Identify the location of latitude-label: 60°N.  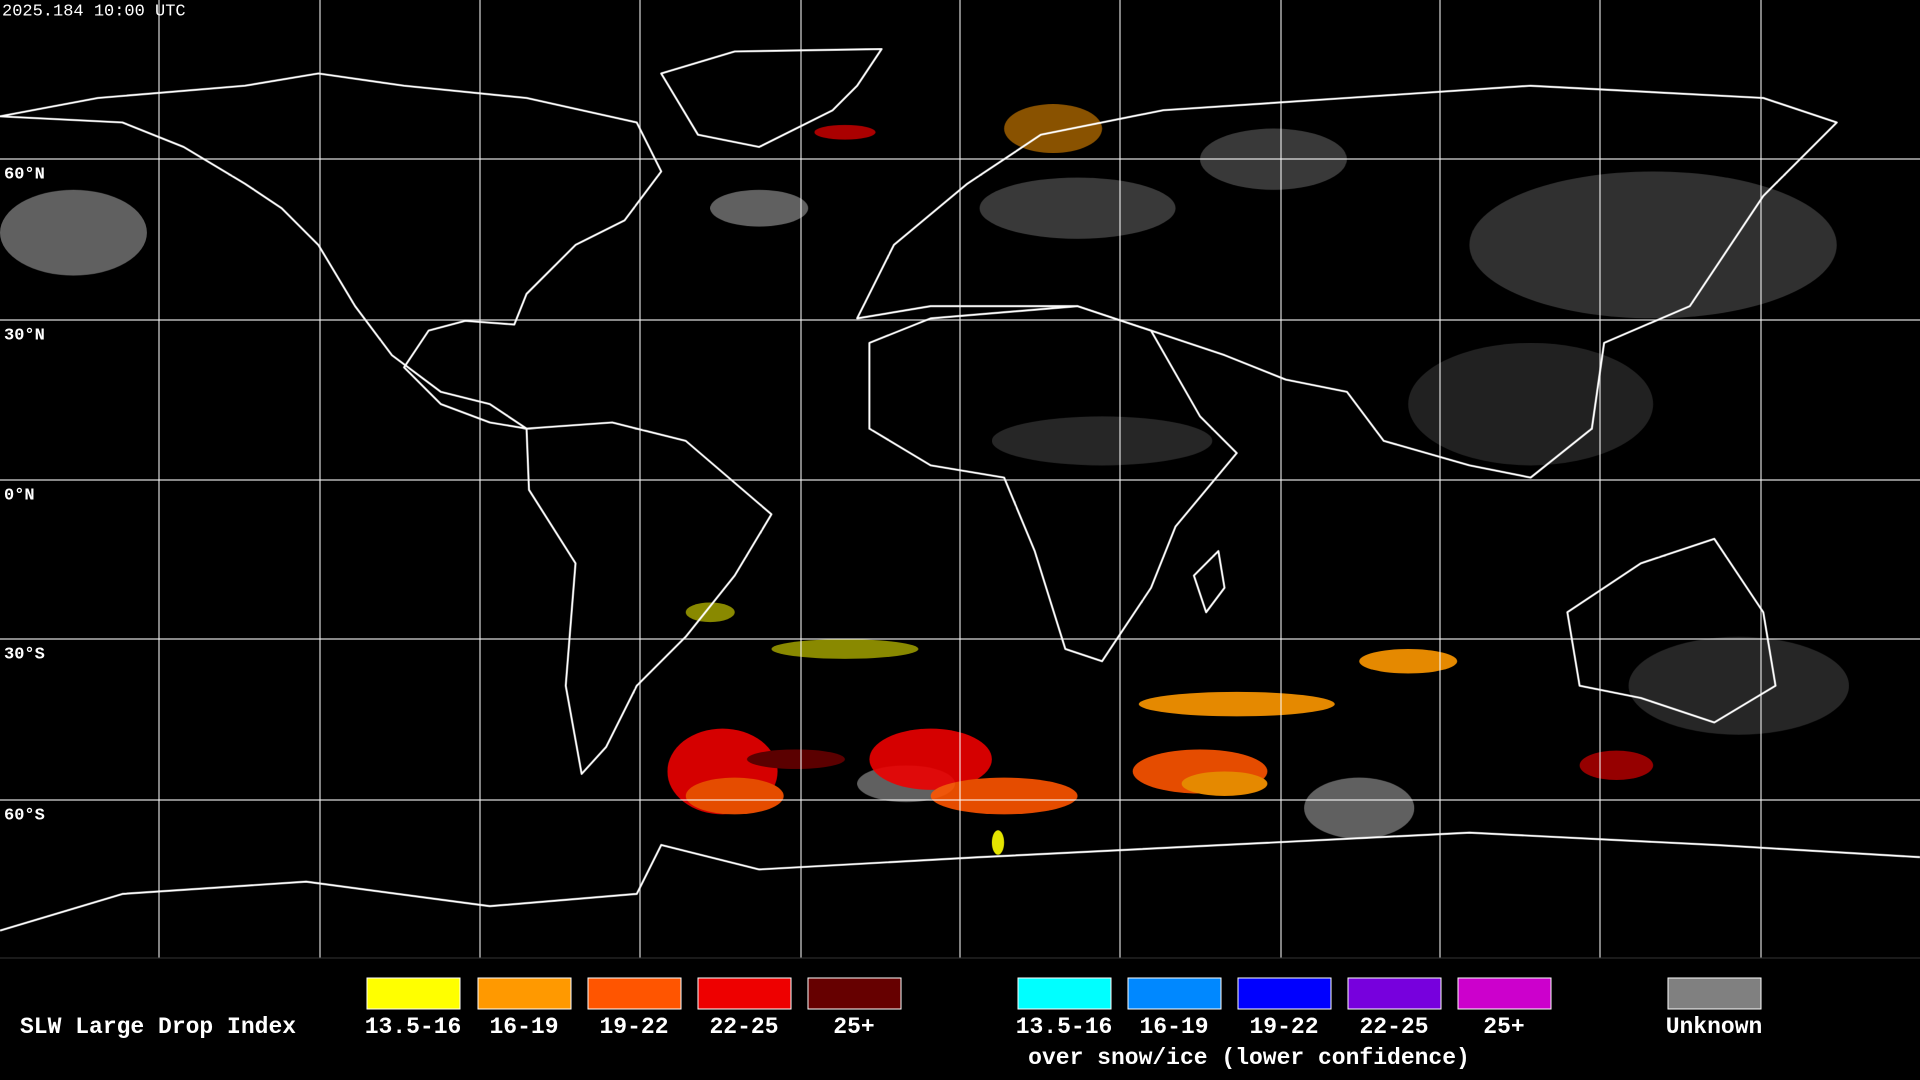
(24, 174).